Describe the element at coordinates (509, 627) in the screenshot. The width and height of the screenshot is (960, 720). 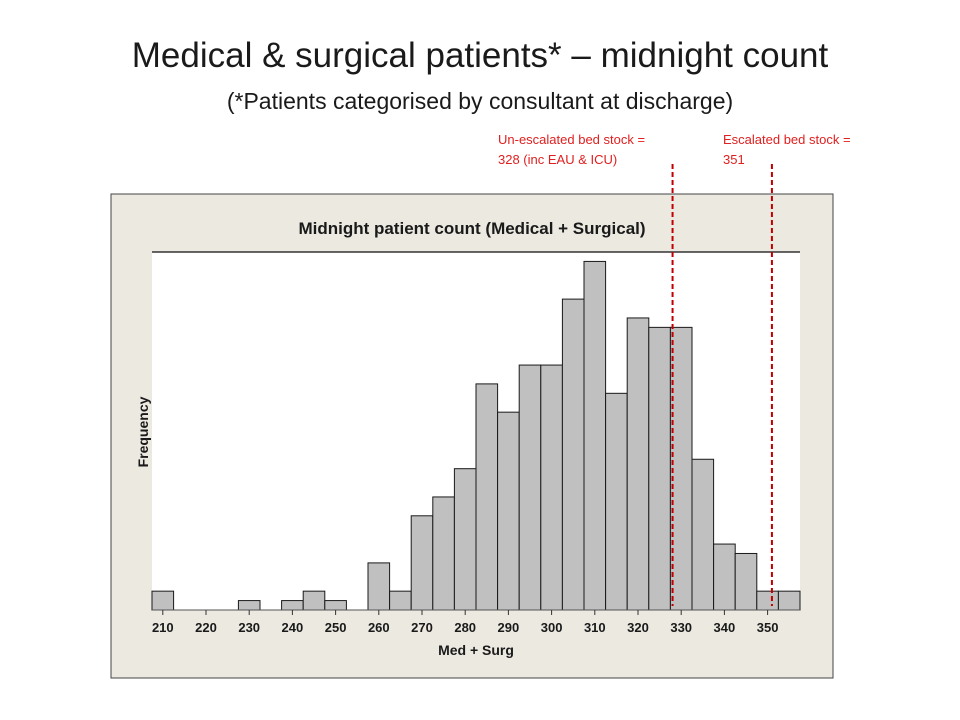
I see `x-tick-label: 290` at that location.